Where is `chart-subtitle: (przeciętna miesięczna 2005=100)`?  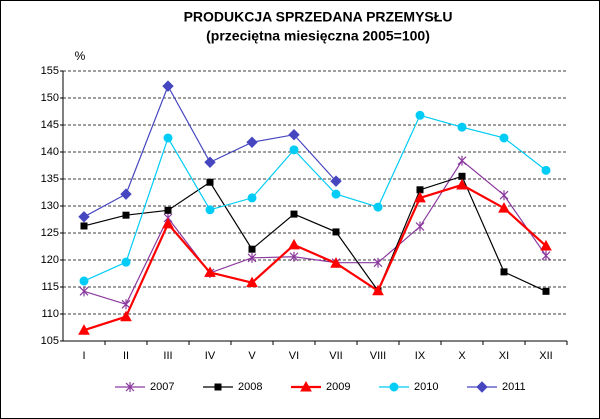 chart-subtitle: (przeciętna miesięczna 2005=100) is located at coordinates (318, 36).